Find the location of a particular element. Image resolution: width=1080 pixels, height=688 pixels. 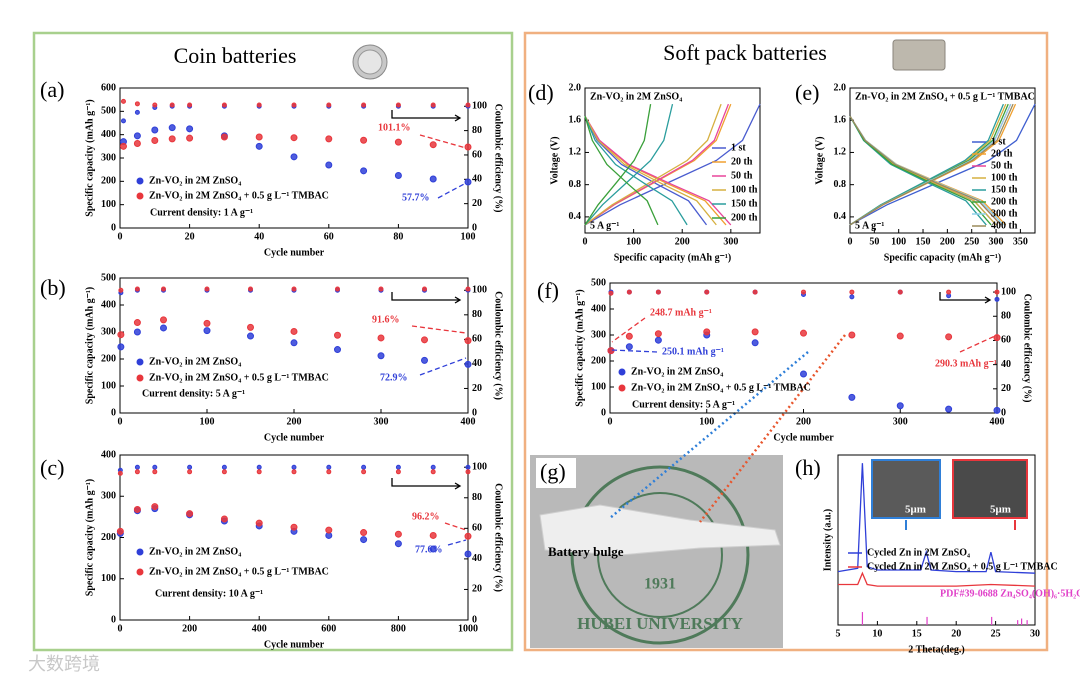

y-axis-label: Specific capacity (mAh g⁻¹) is located at coordinates (579, 347).